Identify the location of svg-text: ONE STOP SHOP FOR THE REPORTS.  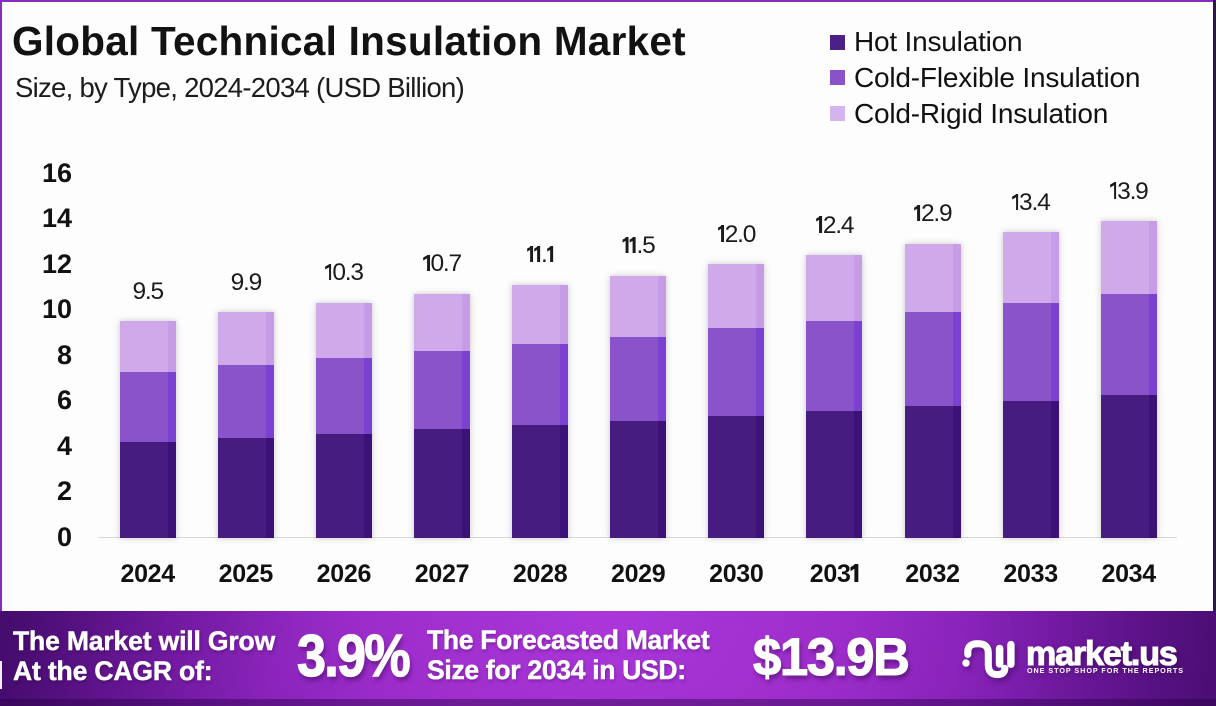
(1105, 670).